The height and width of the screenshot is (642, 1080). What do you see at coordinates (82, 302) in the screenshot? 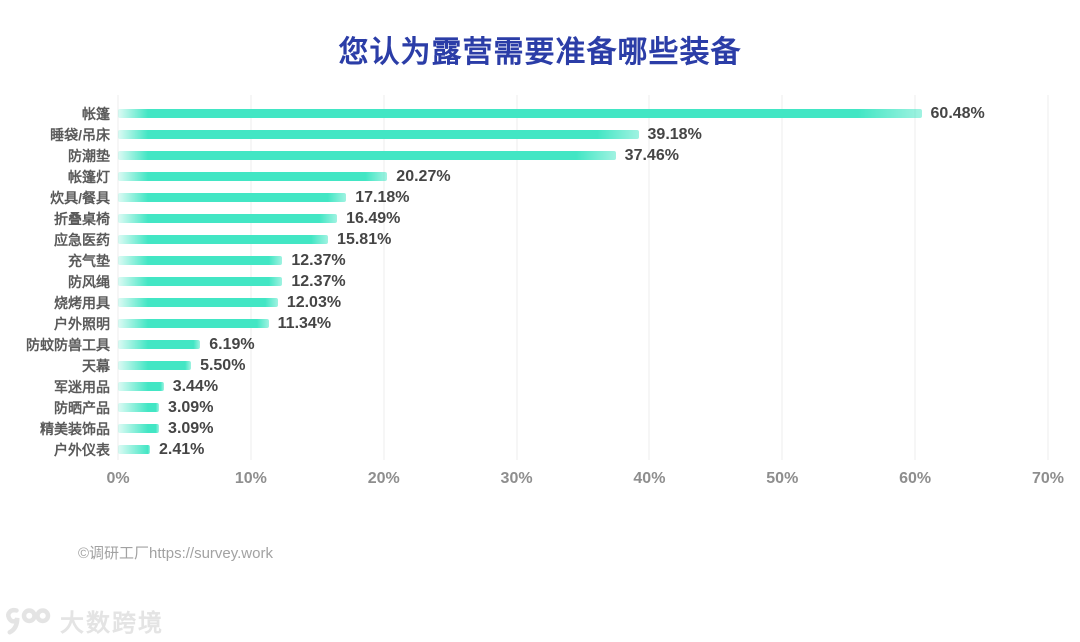
I see `category-label: 烧烤用具` at bounding box center [82, 302].